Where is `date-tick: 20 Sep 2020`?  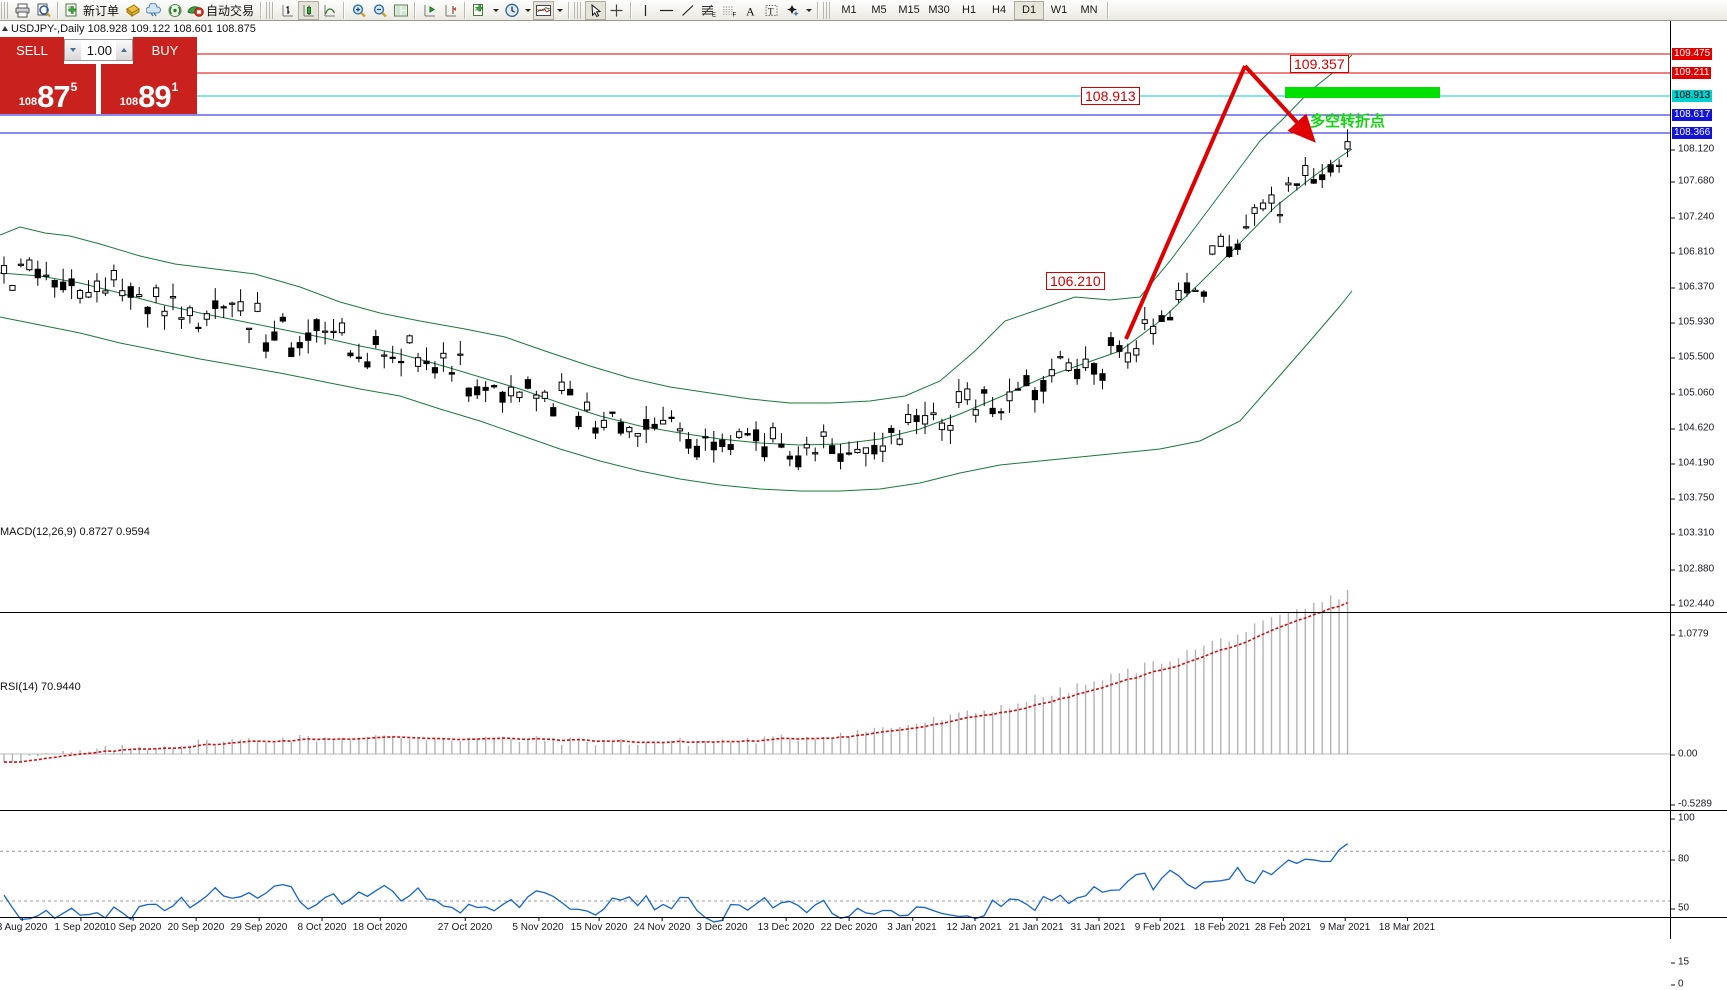
date-tick: 20 Sep 2020 is located at coordinates (196, 925).